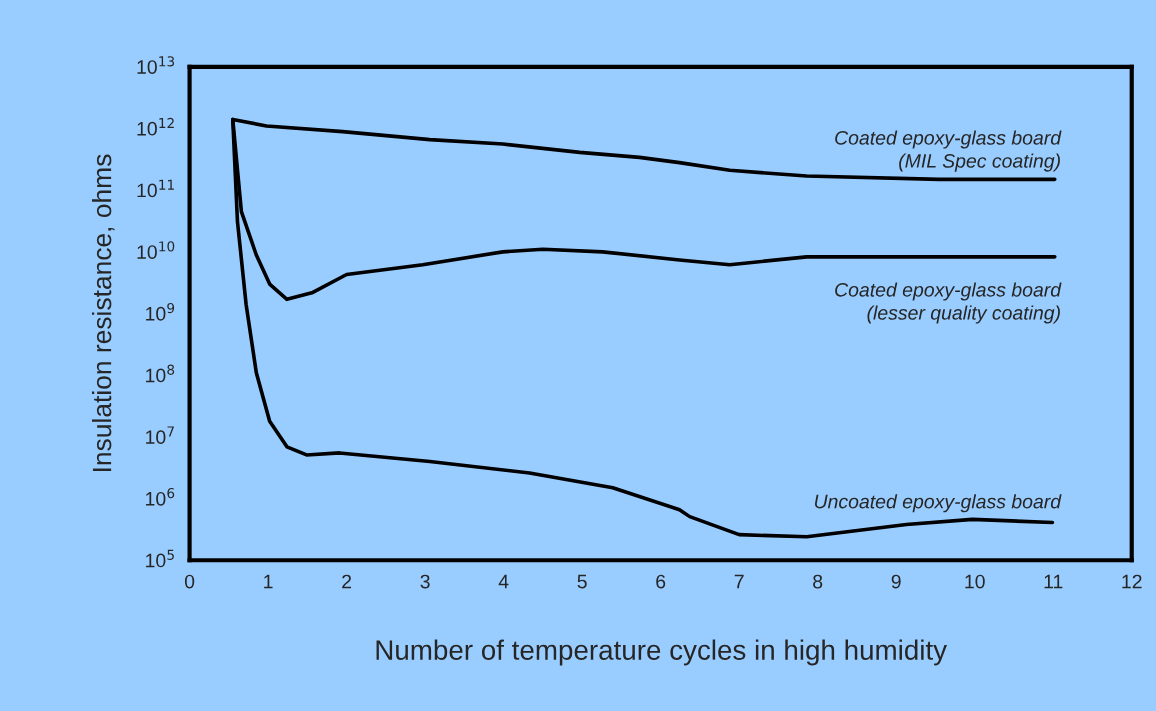 The height and width of the screenshot is (711, 1156). Describe the element at coordinates (818, 581) in the screenshot. I see `x-tick-label: 8` at that location.